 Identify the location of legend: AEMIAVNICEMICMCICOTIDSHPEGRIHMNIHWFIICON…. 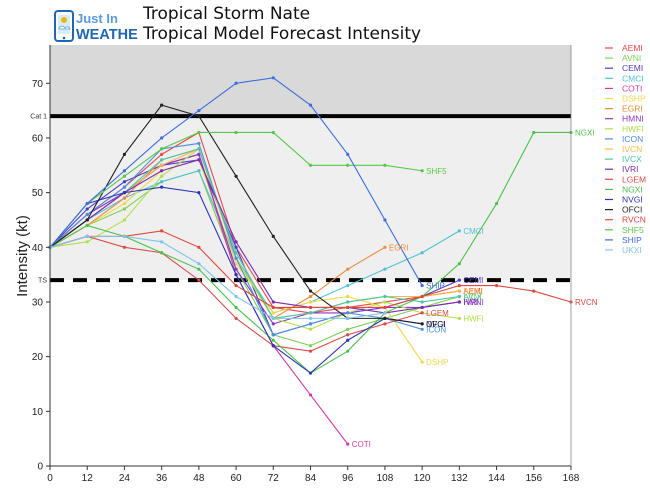
(625, 149).